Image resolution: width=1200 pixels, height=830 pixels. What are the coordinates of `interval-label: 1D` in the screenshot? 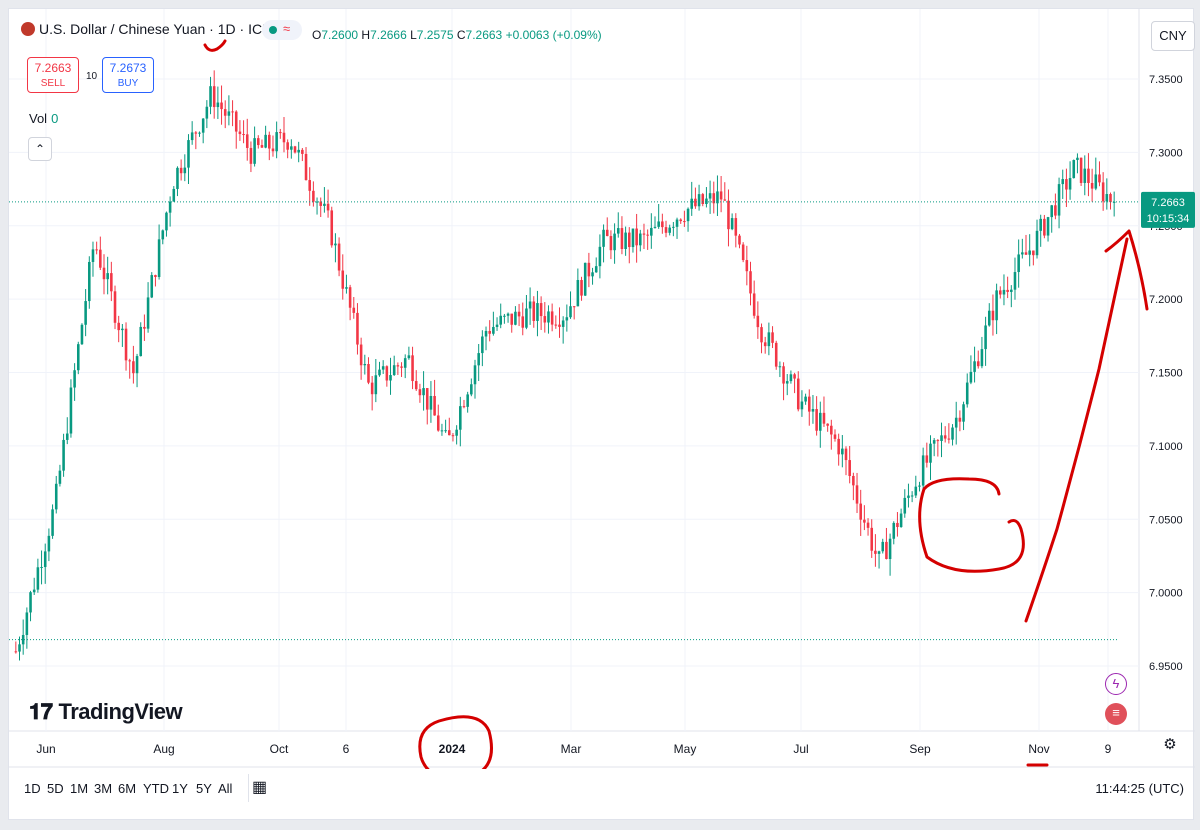 It's located at (226, 29).